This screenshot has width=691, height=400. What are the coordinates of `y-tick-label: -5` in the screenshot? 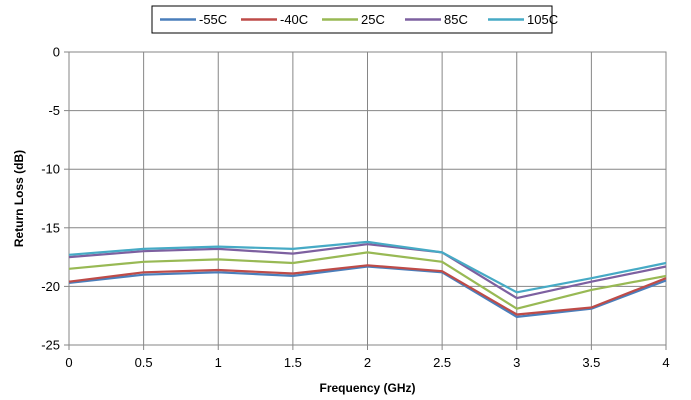 It's located at (54, 110).